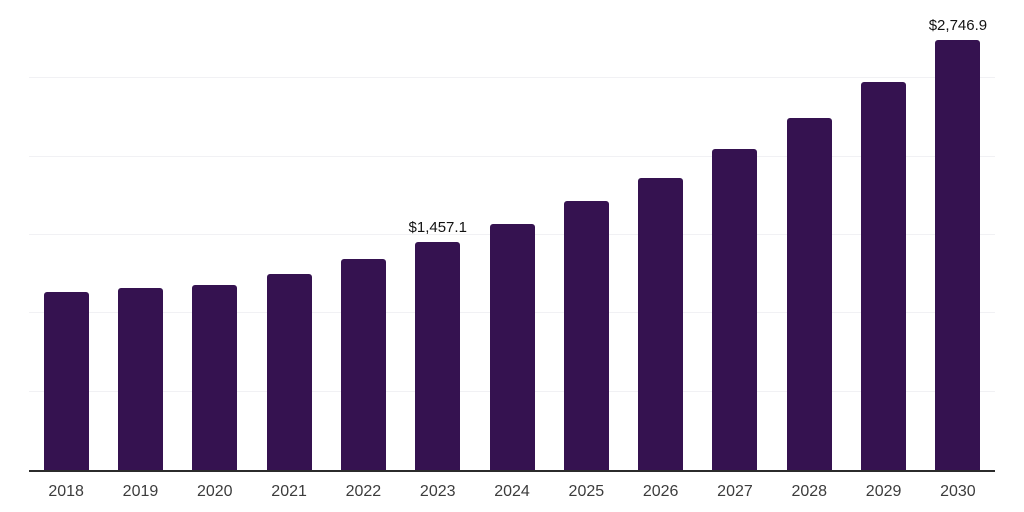 The image size is (1024, 512). Describe the element at coordinates (438, 355) in the screenshot. I see `bar-2023` at that location.